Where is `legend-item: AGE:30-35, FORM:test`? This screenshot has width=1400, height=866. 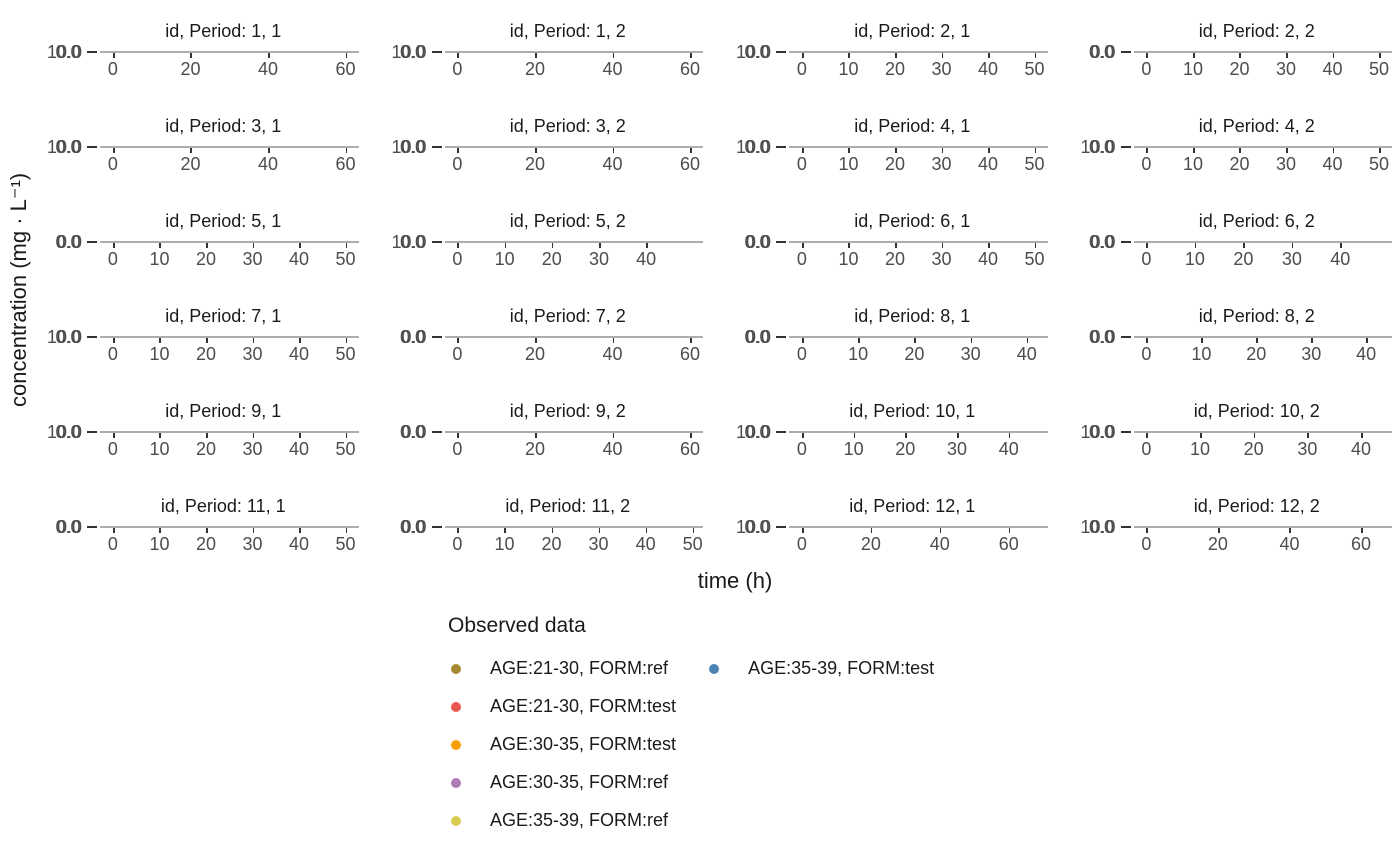 legend-item: AGE:30-35, FORM:test is located at coordinates (562, 744).